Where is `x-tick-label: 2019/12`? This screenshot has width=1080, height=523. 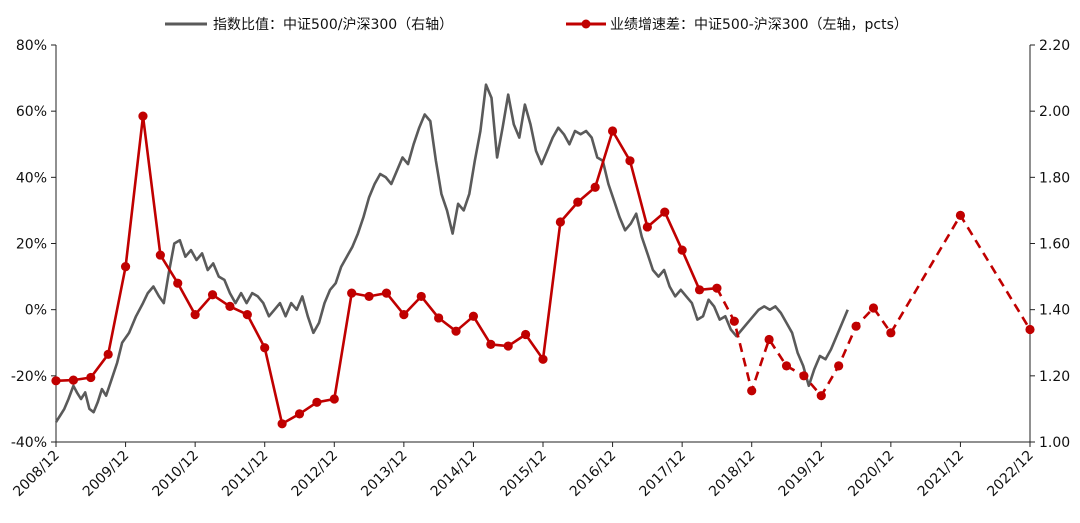 x-tick-label: 2019/12 is located at coordinates (802, 474).